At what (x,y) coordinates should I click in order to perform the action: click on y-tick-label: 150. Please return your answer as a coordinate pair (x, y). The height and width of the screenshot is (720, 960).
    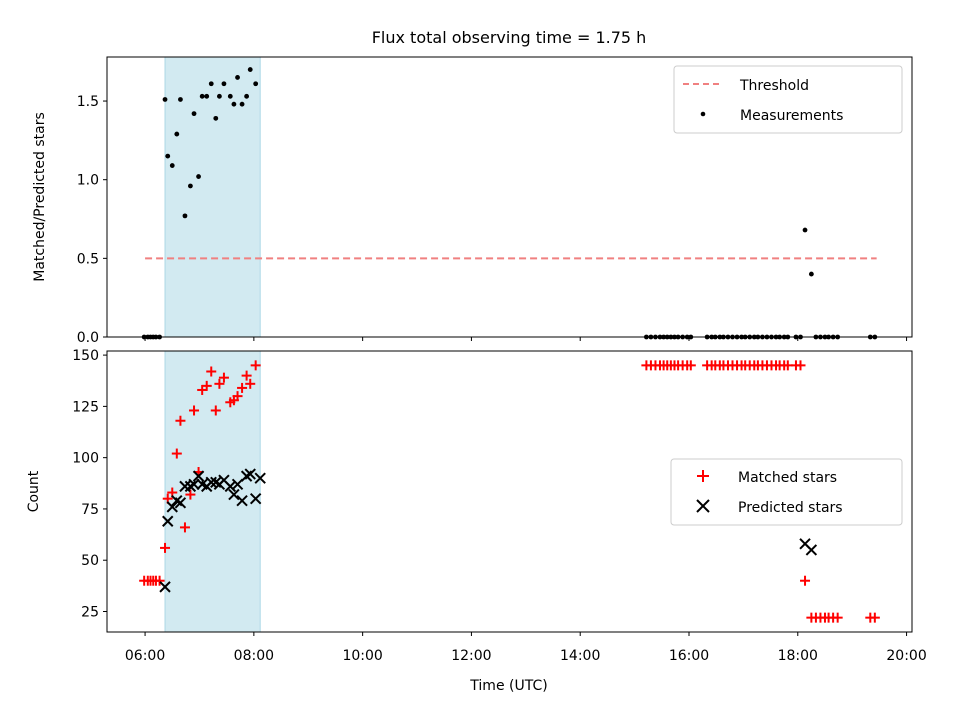
    Looking at the image, I should click on (85, 356).